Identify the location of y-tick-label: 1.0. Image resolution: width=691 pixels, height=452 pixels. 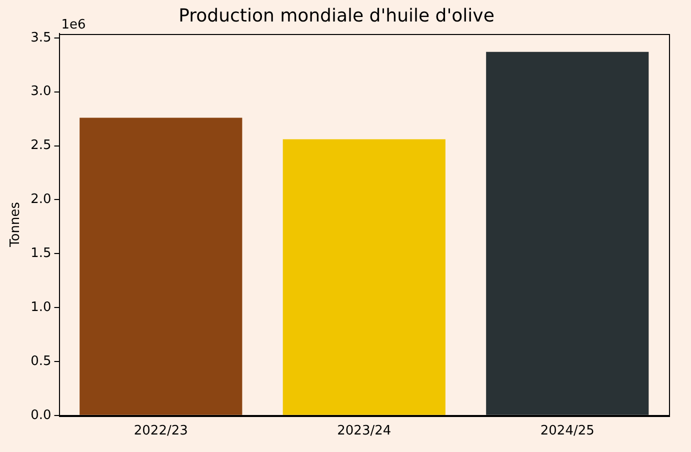
(41, 307).